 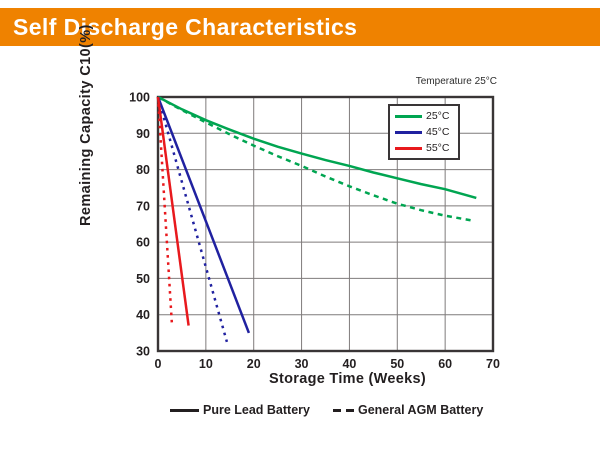 What do you see at coordinates (397, 364) in the screenshot?
I see `x-tick-label: 50` at bounding box center [397, 364].